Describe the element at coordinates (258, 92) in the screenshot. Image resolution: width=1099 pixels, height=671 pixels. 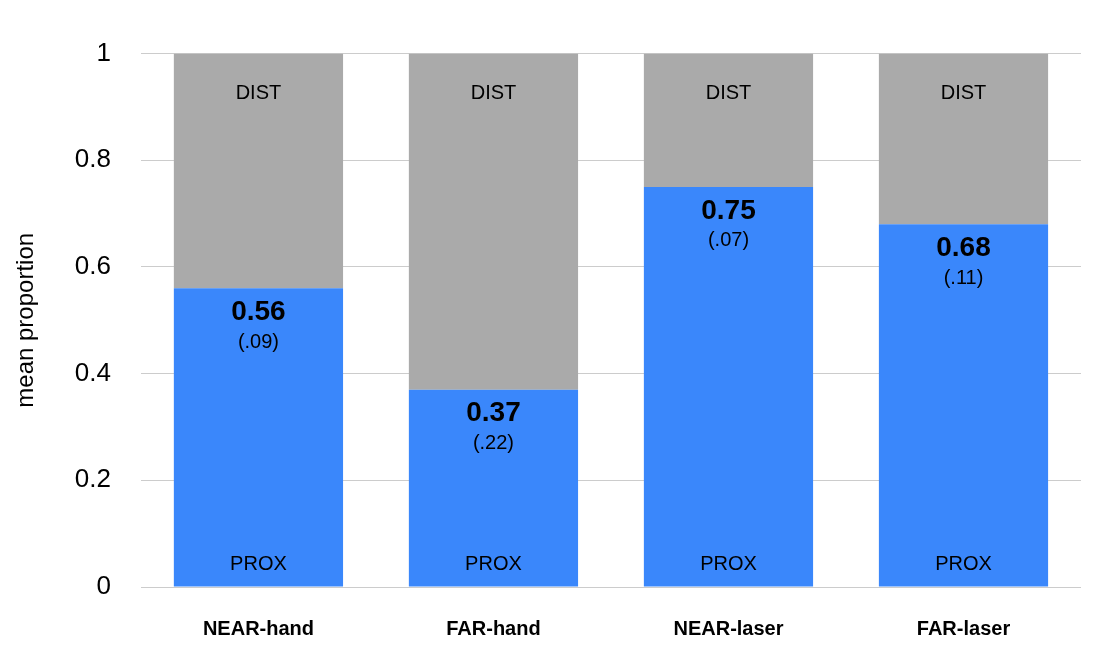
I see `series-label: DIST` at that location.